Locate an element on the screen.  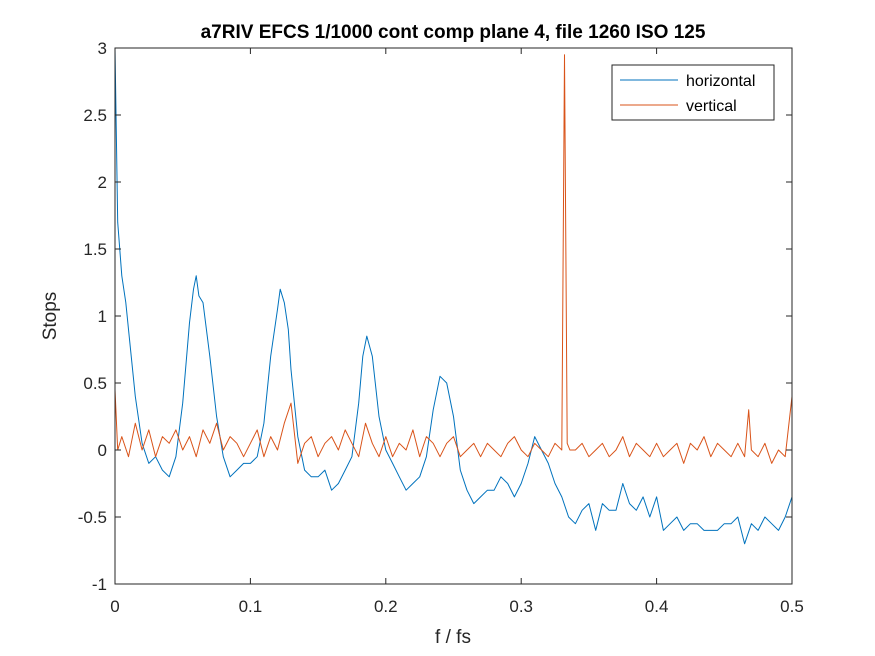
y-tick-label: 2 is located at coordinates (102, 182).